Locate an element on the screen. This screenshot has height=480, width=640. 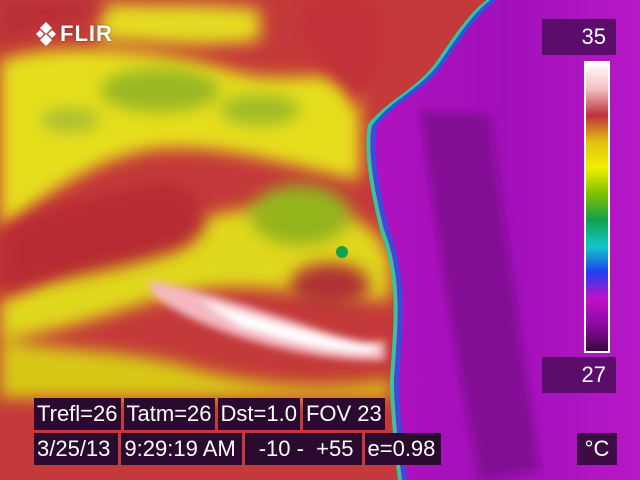
range-value: -10 - +55 is located at coordinates (303, 449).